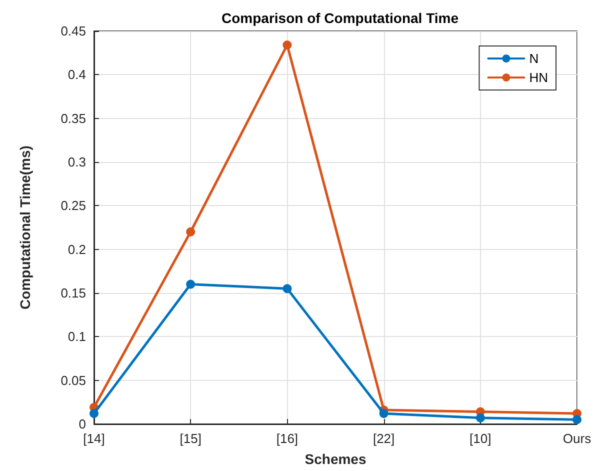  Describe the element at coordinates (538, 77) in the screenshot. I see `legend-label: HN` at that location.